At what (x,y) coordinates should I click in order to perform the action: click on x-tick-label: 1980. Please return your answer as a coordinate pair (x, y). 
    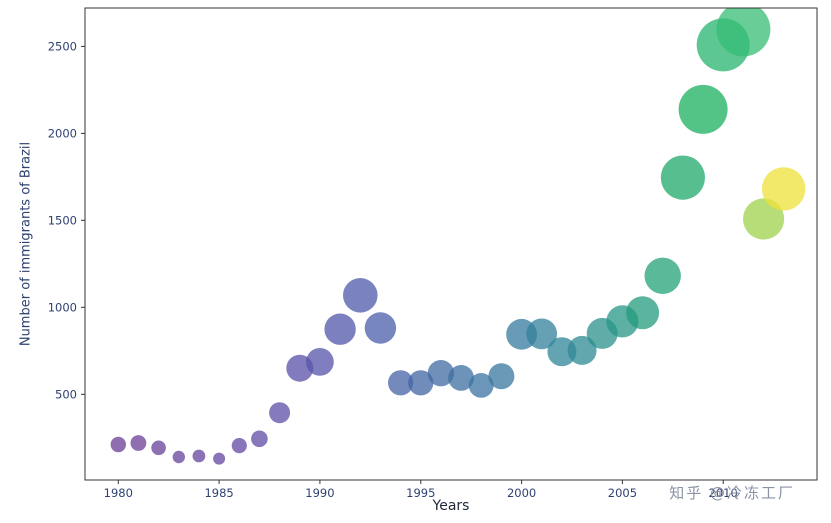
    Looking at the image, I should click on (118, 493).